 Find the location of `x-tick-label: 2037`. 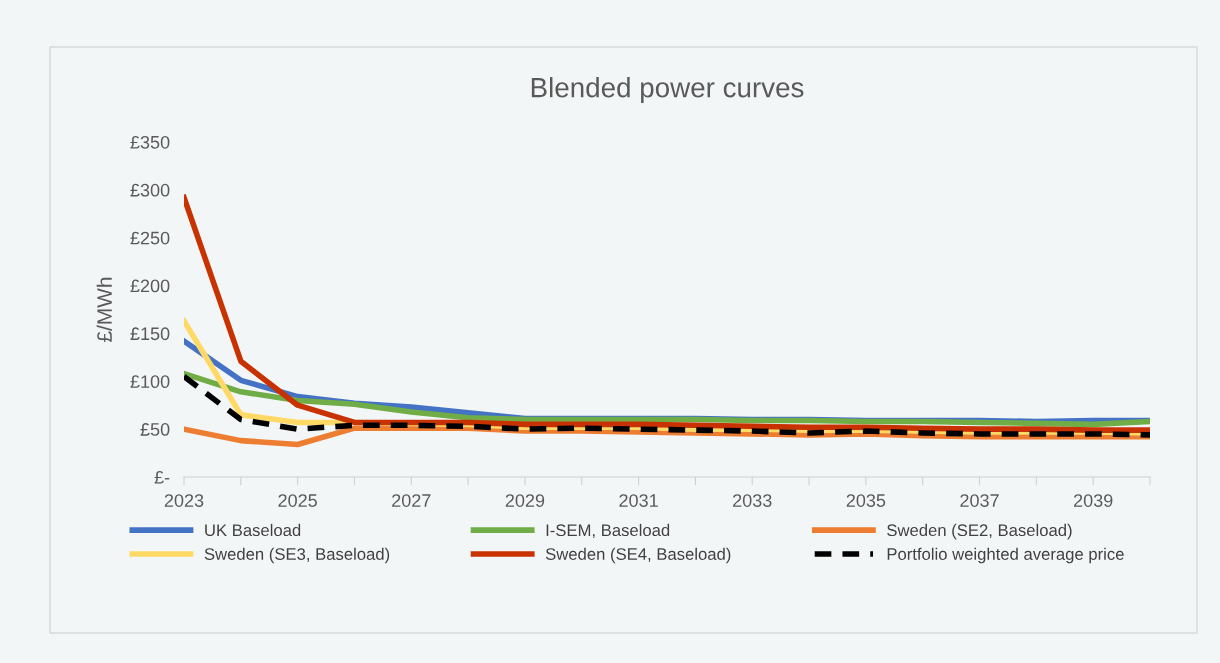

x-tick-label: 2037 is located at coordinates (979, 500).